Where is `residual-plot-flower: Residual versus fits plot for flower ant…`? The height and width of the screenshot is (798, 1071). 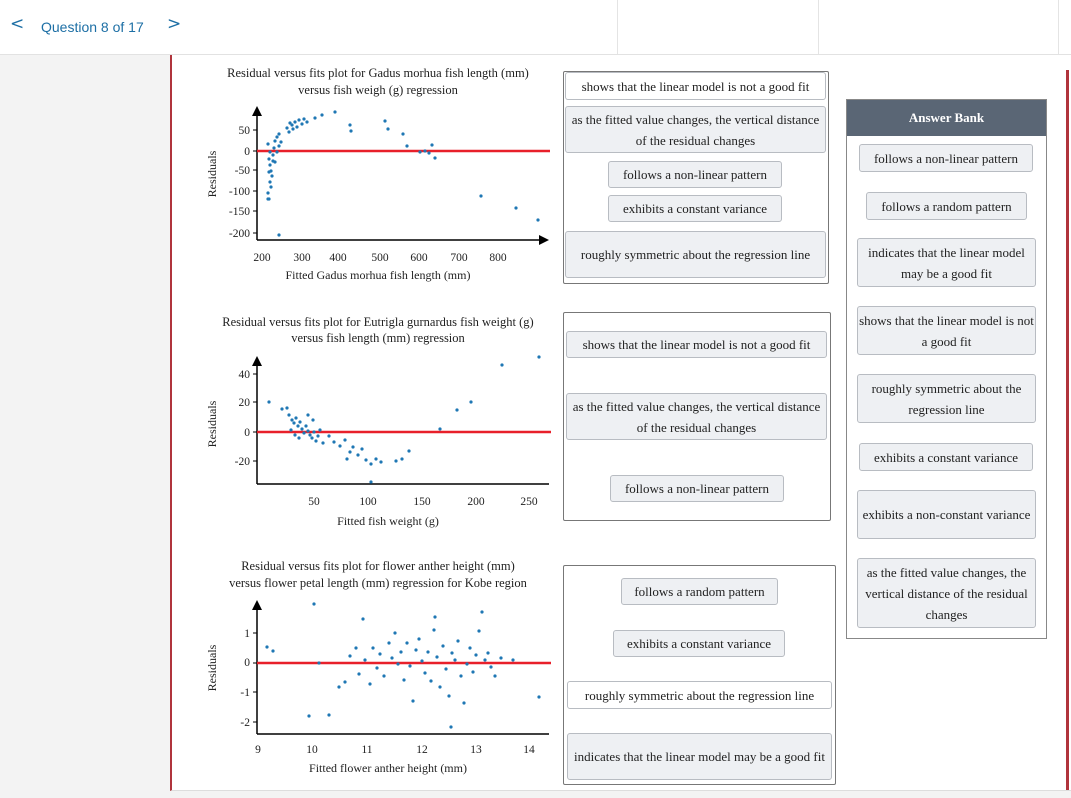 residual-plot-flower: Residual versus fits plot for flower ant… is located at coordinates (378, 667).